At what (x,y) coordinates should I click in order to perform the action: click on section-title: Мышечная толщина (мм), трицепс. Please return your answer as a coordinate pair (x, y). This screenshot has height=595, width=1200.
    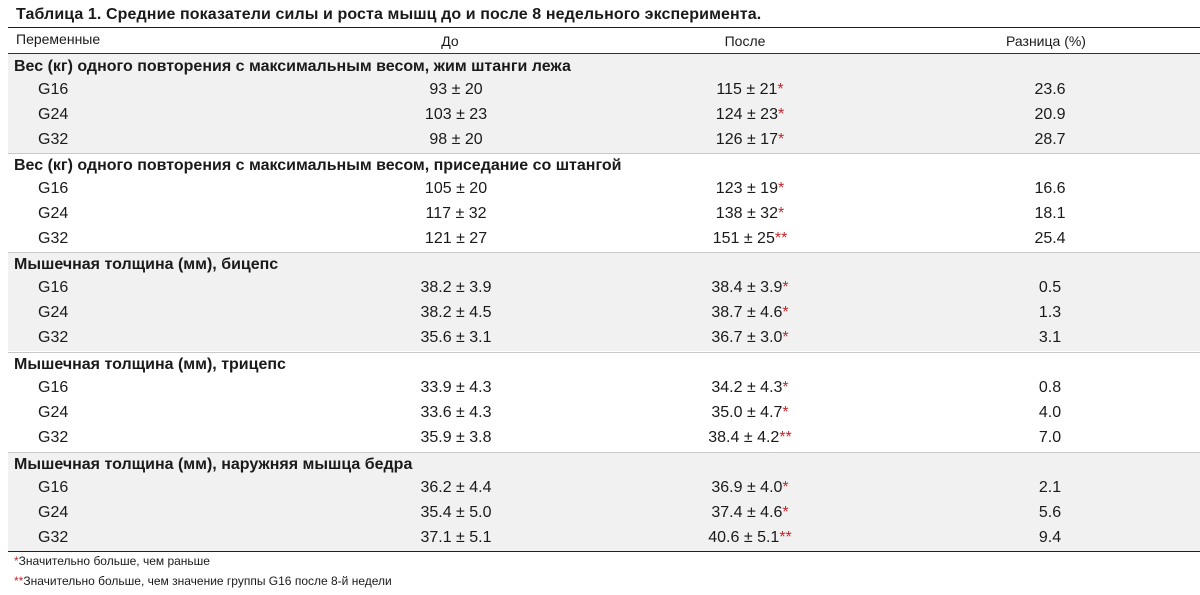
    Looking at the image, I should click on (150, 364).